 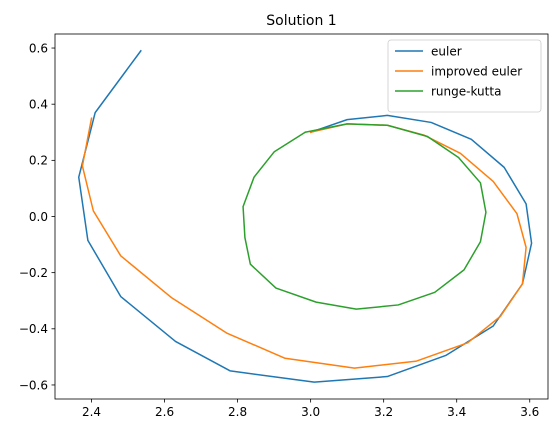 What do you see at coordinates (446, 51) in the screenshot?
I see `legend-label: euler` at bounding box center [446, 51].